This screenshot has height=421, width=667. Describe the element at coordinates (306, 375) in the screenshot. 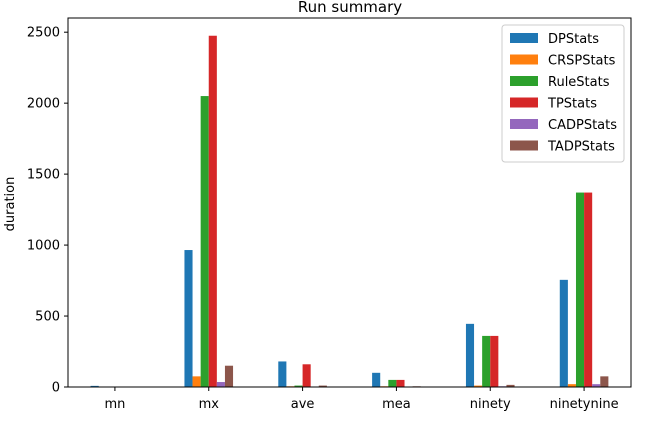

I see `bar-ave-TPStats` at that location.